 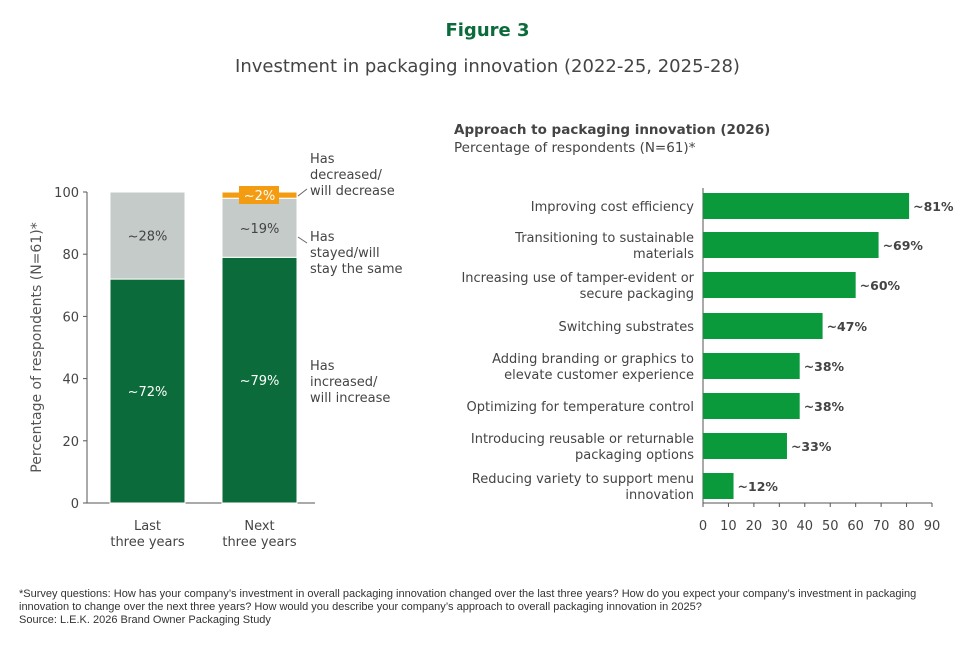 I want to click on category-label: secure packaging, so click(x=637, y=294).